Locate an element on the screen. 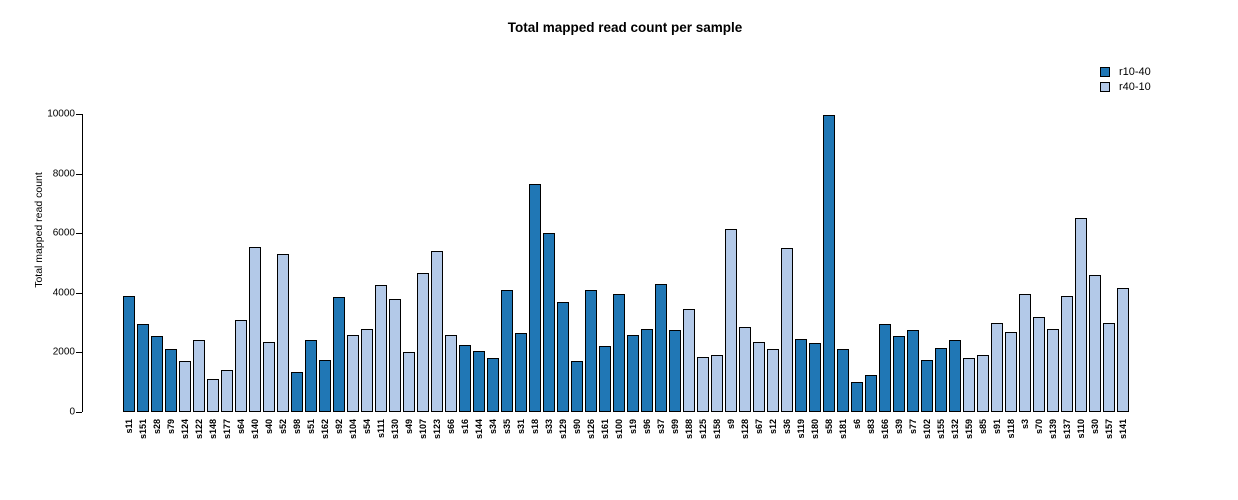  bar-s148 is located at coordinates (213, 395).